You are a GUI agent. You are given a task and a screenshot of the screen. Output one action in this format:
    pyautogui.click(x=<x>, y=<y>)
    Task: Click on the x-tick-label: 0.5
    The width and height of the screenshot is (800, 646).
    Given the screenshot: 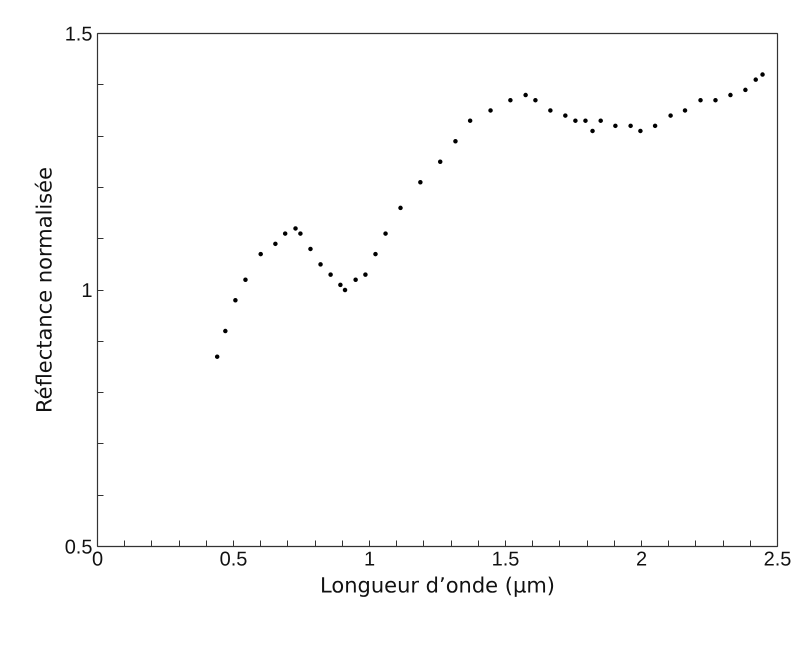 What is the action you would take?
    pyautogui.click(x=234, y=559)
    